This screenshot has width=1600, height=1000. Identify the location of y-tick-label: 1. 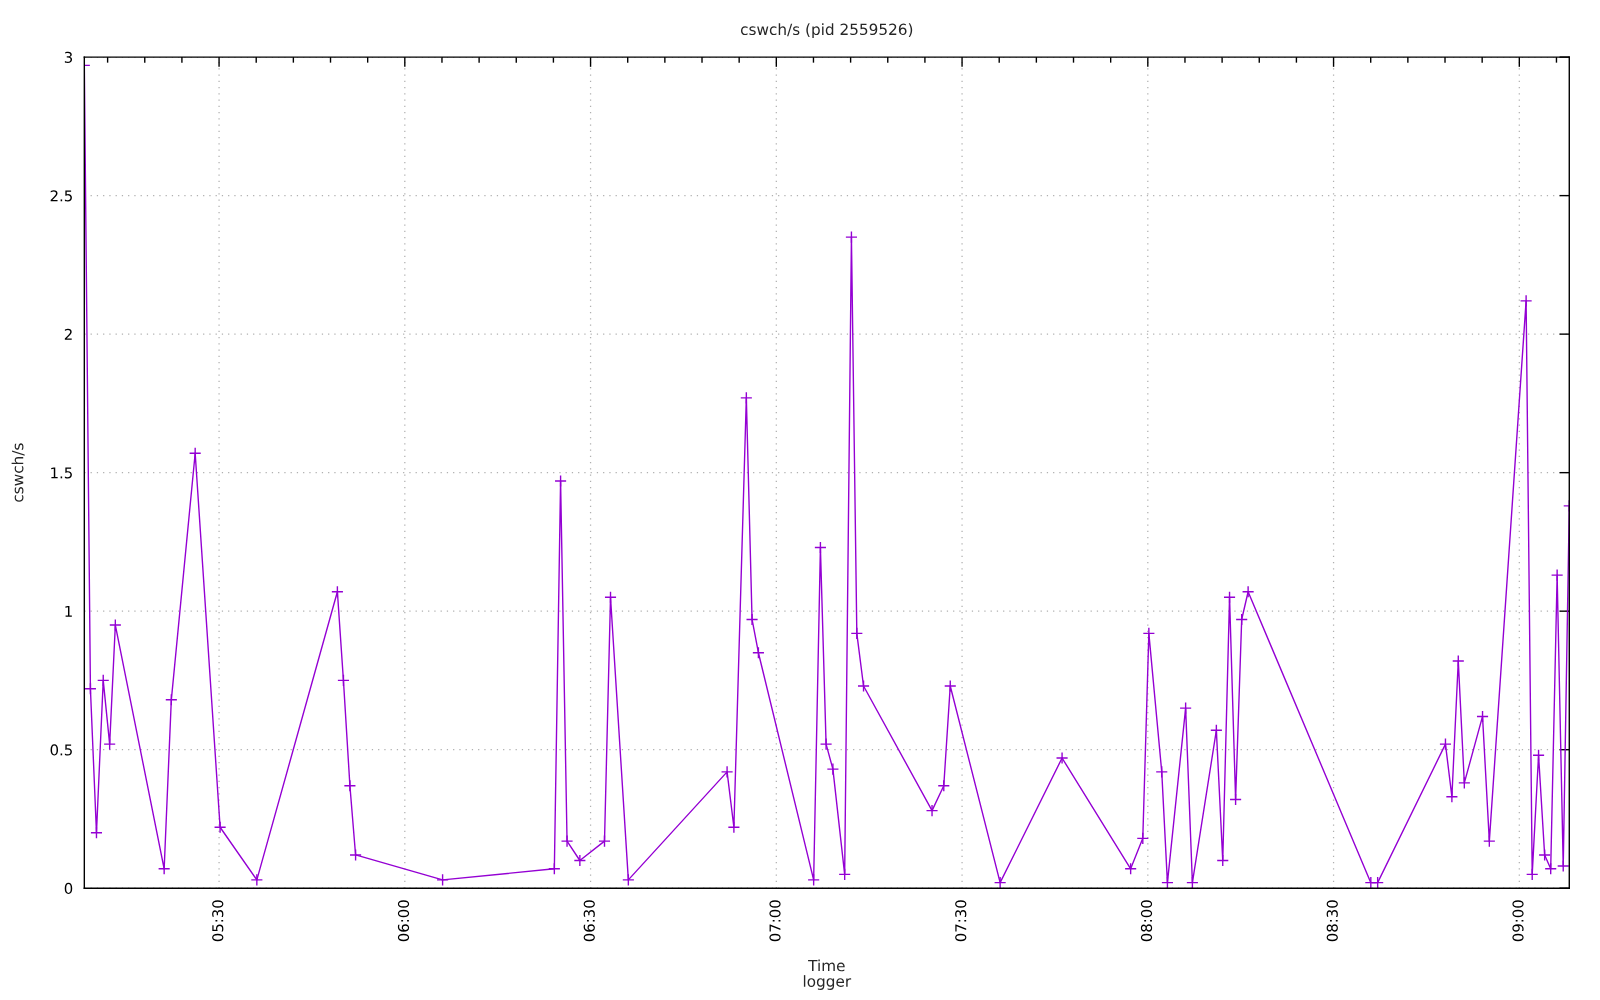
(68, 611).